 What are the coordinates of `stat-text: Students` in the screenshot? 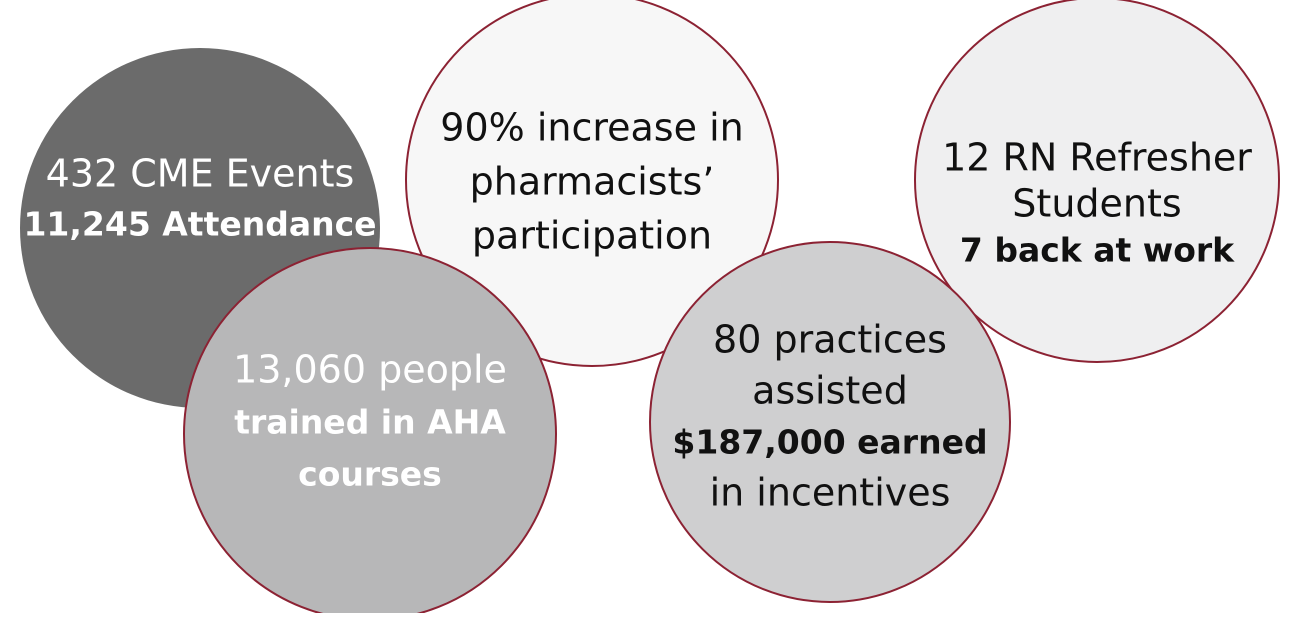 It's located at (1096, 204).